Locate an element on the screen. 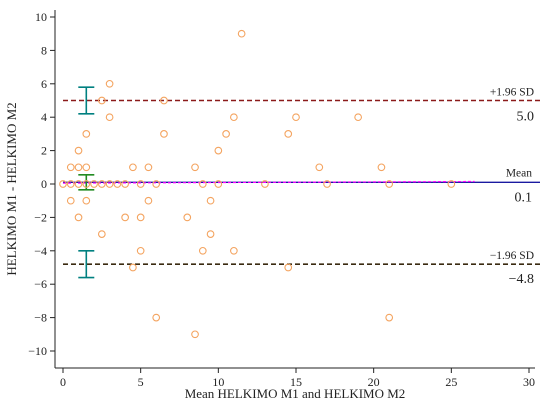 The image size is (550, 406). y-tick-label: 0 is located at coordinates (44, 184).